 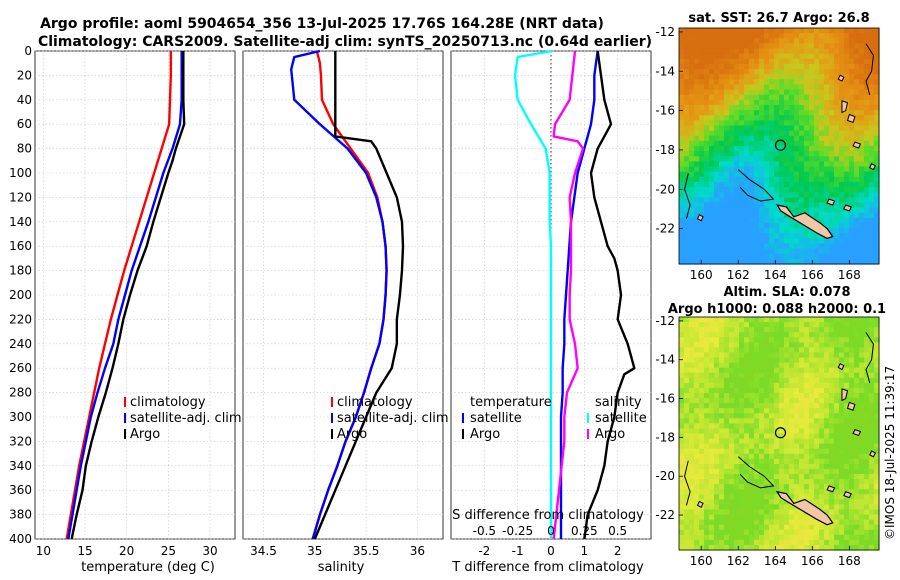 What do you see at coordinates (20, 295) in the screenshot?
I see `y-tick-label: 200` at bounding box center [20, 295].